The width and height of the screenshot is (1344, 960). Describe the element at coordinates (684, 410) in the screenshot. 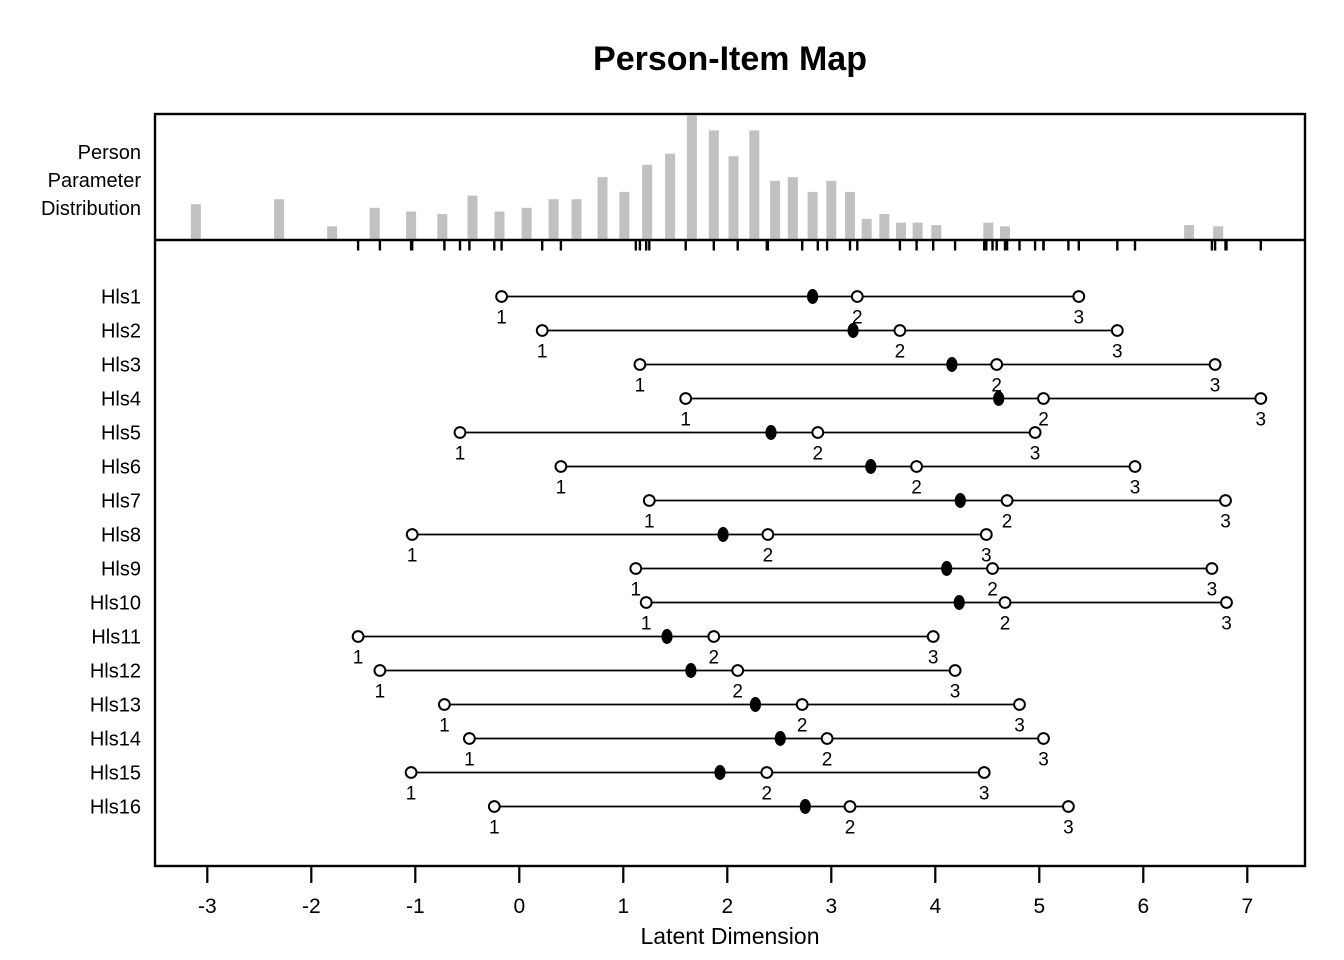

I see `item-row: Hls4 1 2 3` at that location.